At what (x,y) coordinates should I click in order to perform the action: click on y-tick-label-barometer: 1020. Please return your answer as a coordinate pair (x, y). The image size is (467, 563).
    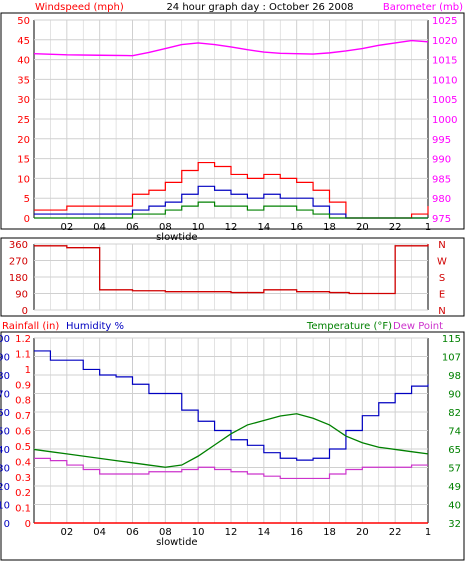
    Looking at the image, I should click on (444, 41).